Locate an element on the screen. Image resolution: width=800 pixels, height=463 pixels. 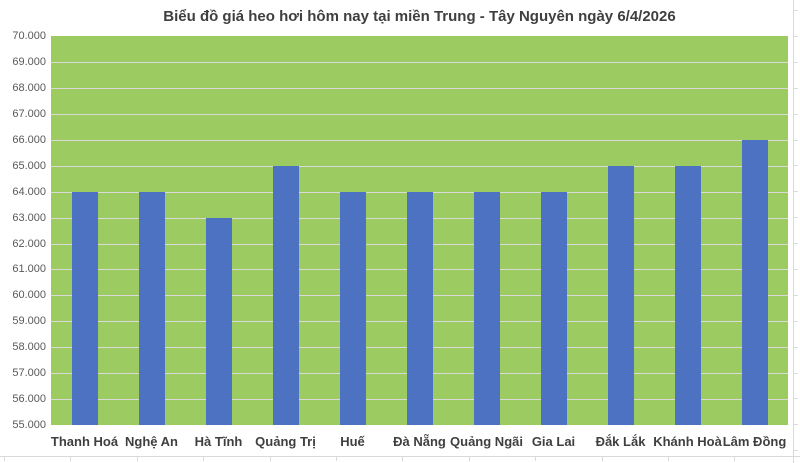
bar-Thanh Hoá is located at coordinates (84, 308).